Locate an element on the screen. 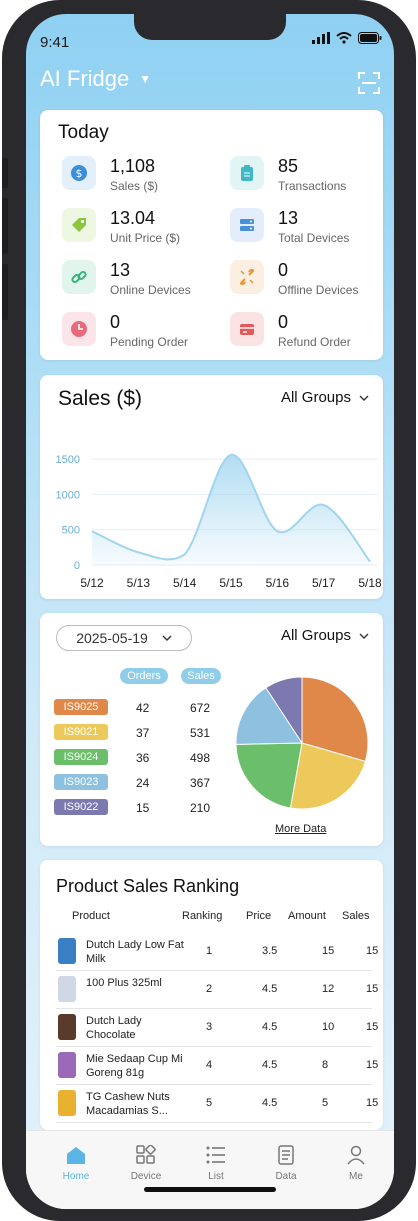  pie-slice-is9023 is located at coordinates (269, 716).